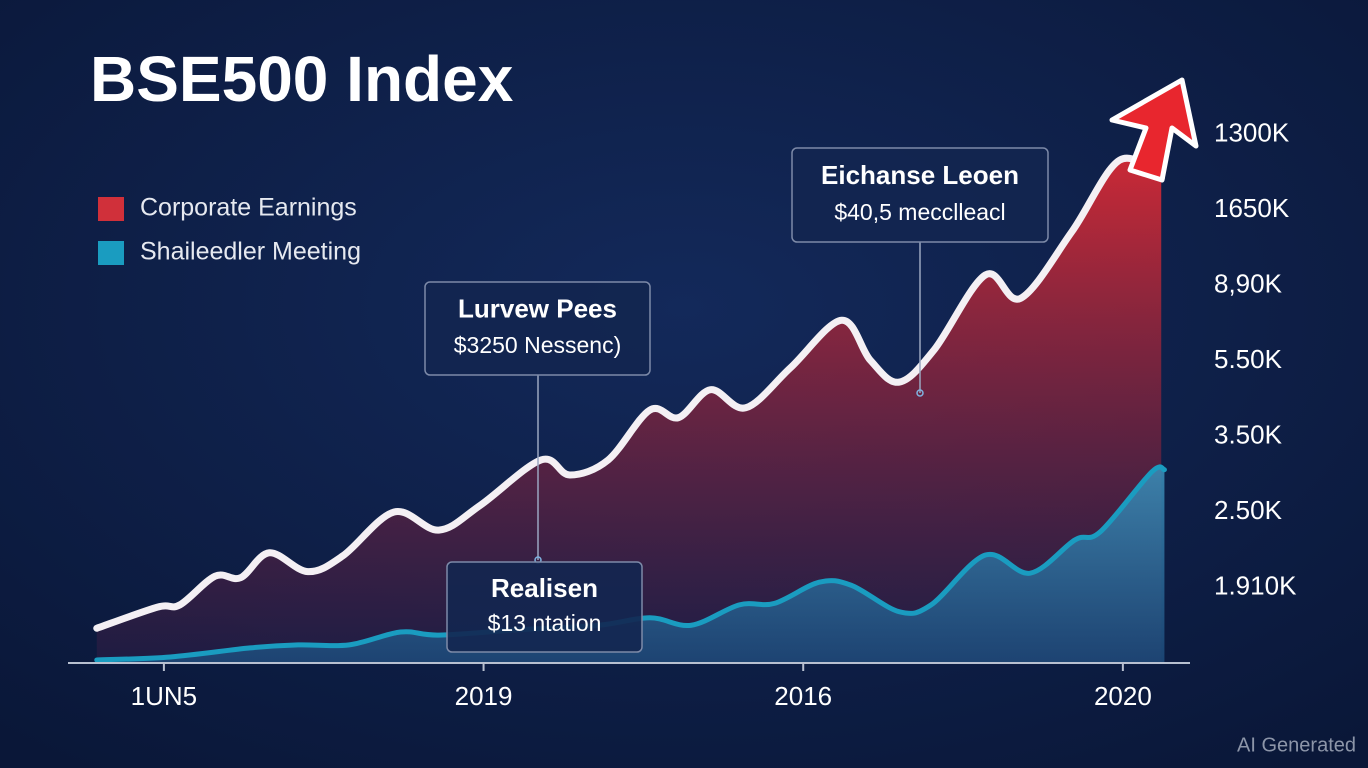 The image size is (1368, 768). Describe the element at coordinates (250, 252) in the screenshot. I see `legend-label: Shaileedler Meeting` at that location.